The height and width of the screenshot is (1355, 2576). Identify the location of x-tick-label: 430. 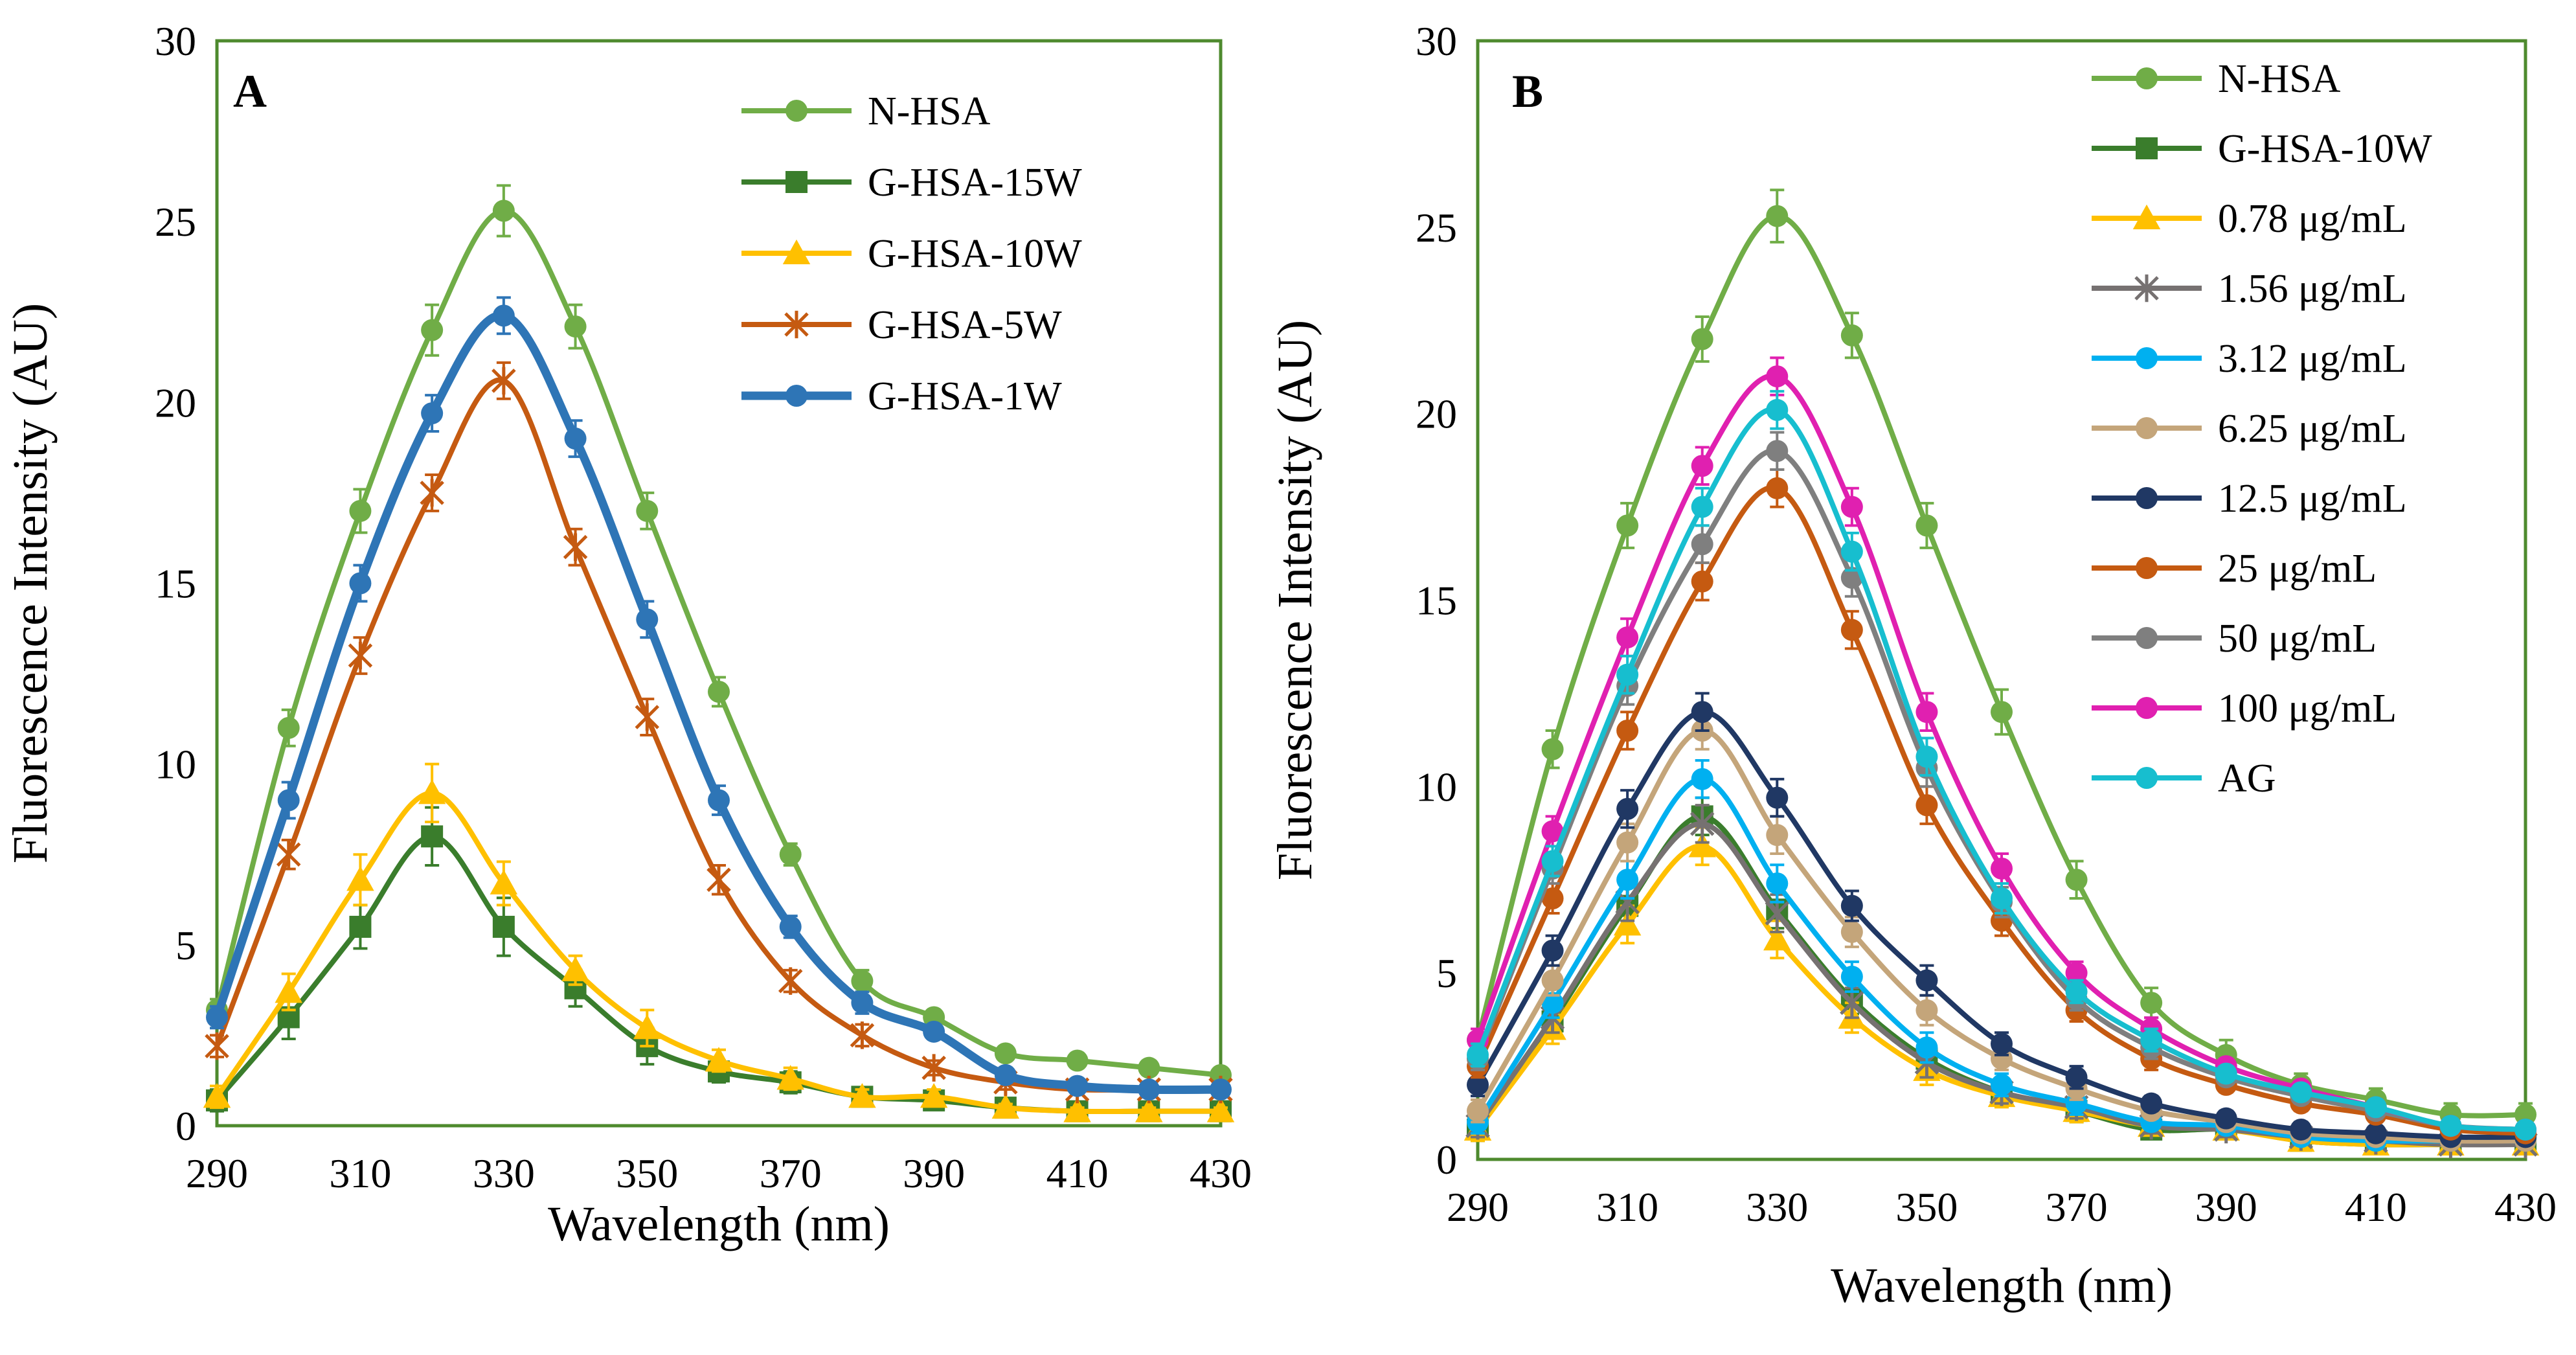
(2525, 1207).